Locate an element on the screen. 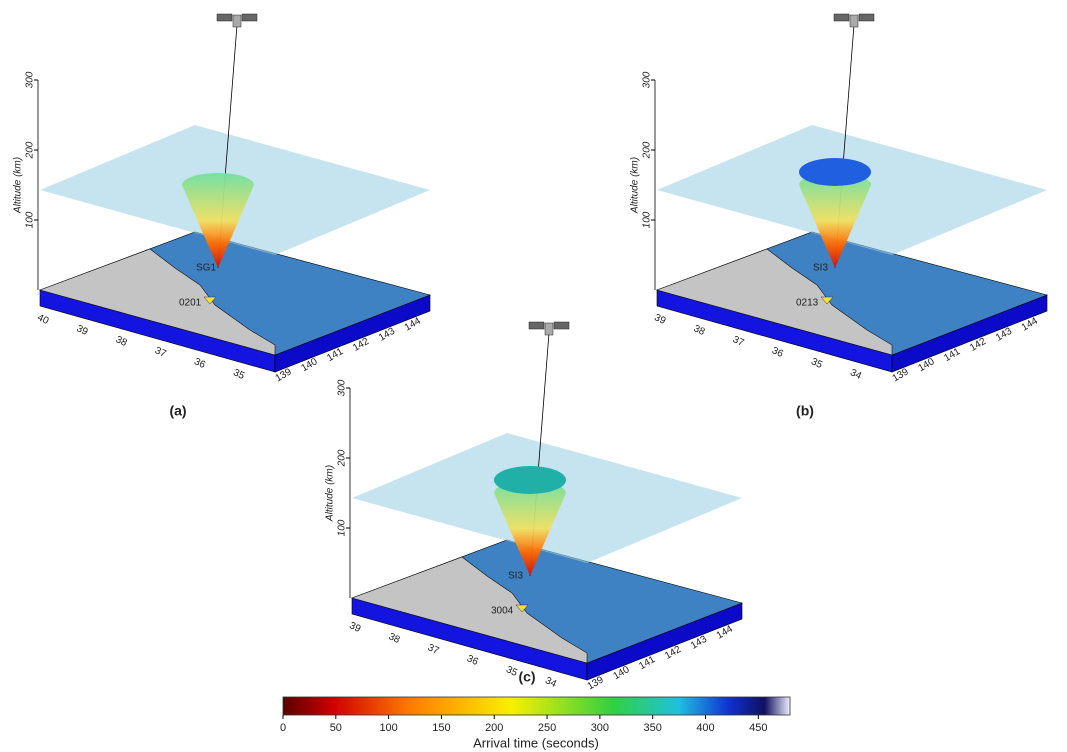 This screenshot has width=1067, height=752. colorbar-tick-label: 400 is located at coordinates (705, 728).